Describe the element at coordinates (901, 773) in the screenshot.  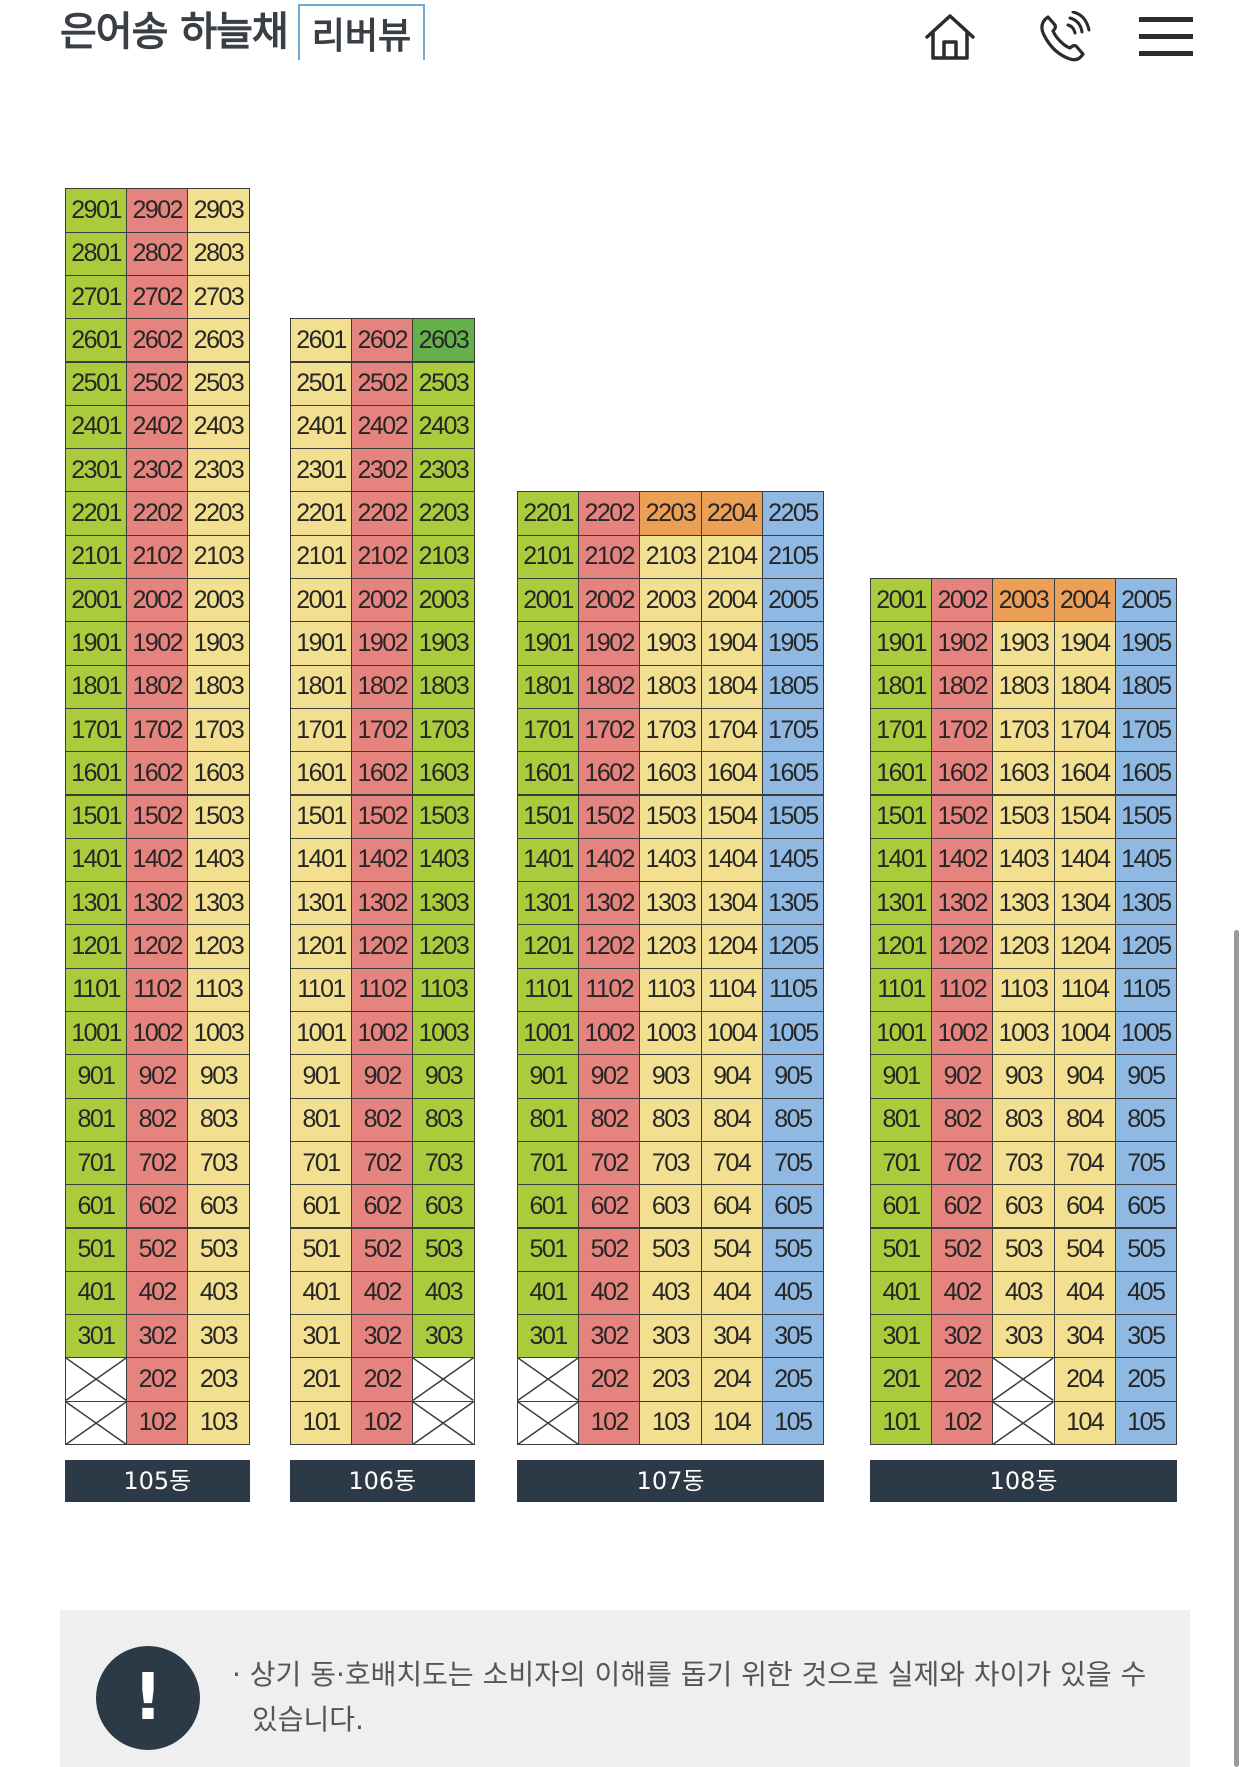
I see `unit-cell: 1601` at that location.